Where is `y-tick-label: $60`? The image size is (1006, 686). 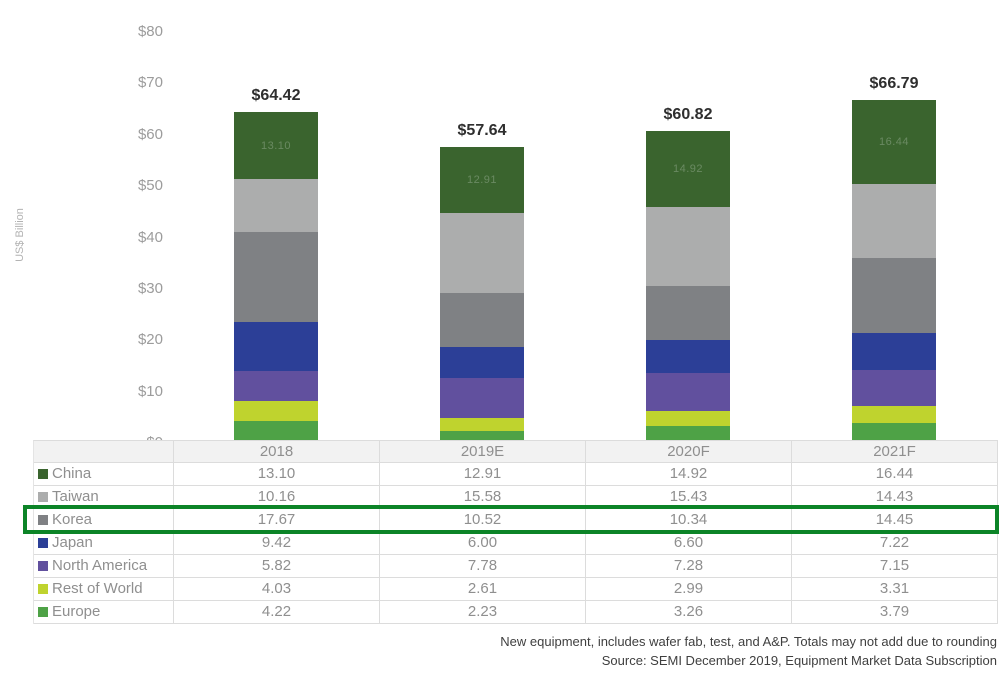 y-tick-label: $60 is located at coordinates (150, 134).